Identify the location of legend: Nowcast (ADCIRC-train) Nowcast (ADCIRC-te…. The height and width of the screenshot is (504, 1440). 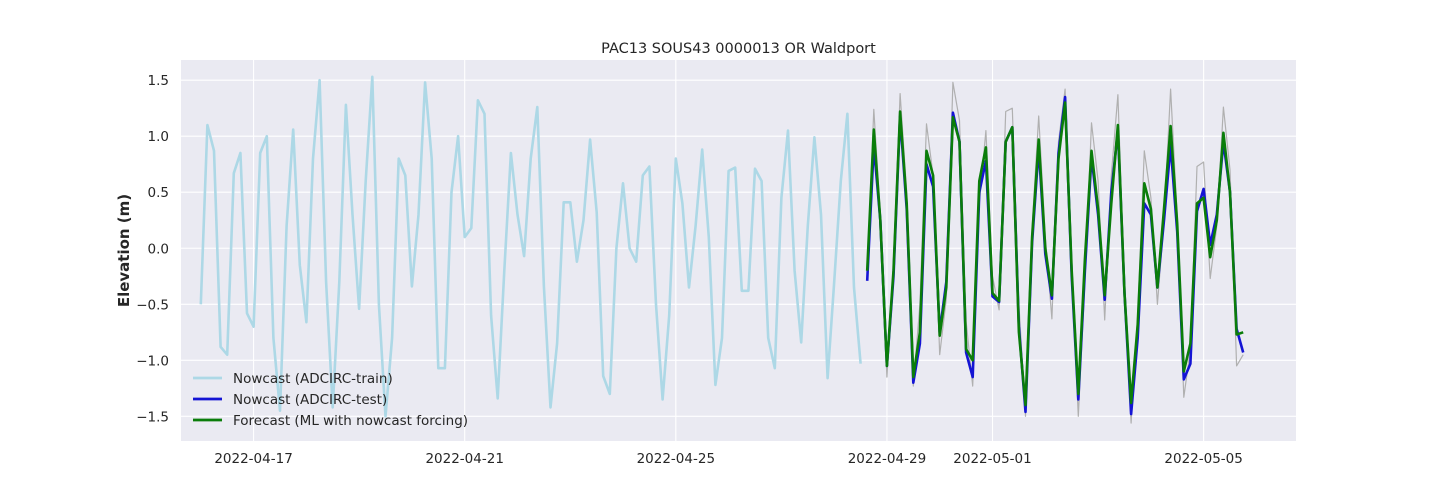
(330, 400).